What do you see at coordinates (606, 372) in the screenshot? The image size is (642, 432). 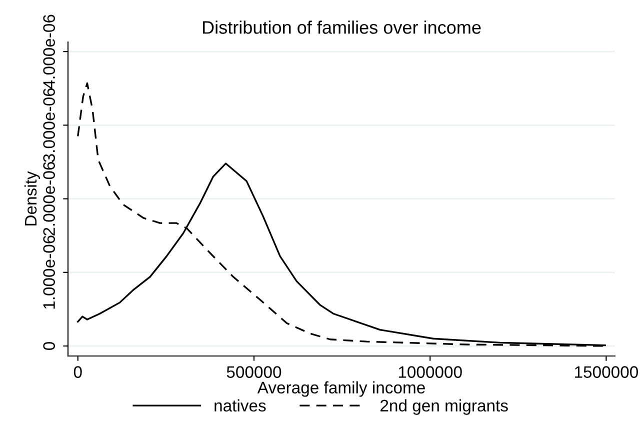 I see `x-tick-label: 1500000` at bounding box center [606, 372].